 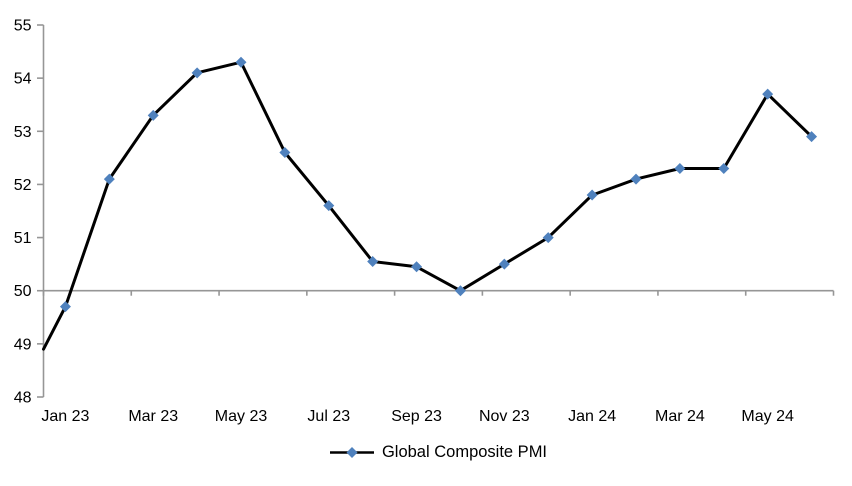 What do you see at coordinates (65, 416) in the screenshot?
I see `x-tick-label: Jan 23` at bounding box center [65, 416].